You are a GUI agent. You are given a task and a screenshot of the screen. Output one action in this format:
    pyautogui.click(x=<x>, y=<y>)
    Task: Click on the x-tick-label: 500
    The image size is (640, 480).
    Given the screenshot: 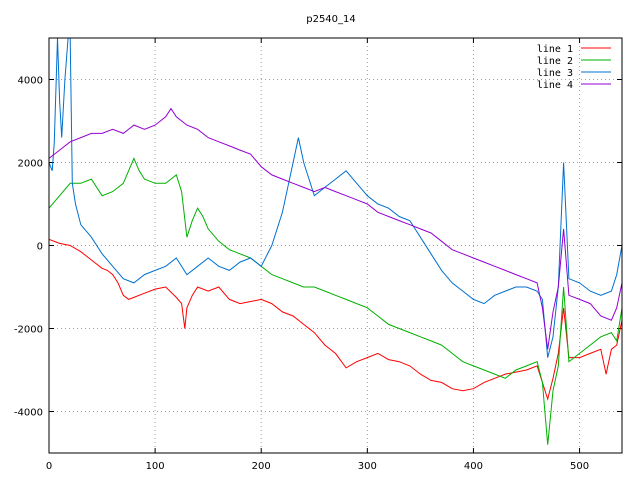 What is the action you would take?
    pyautogui.click(x=579, y=466)
    